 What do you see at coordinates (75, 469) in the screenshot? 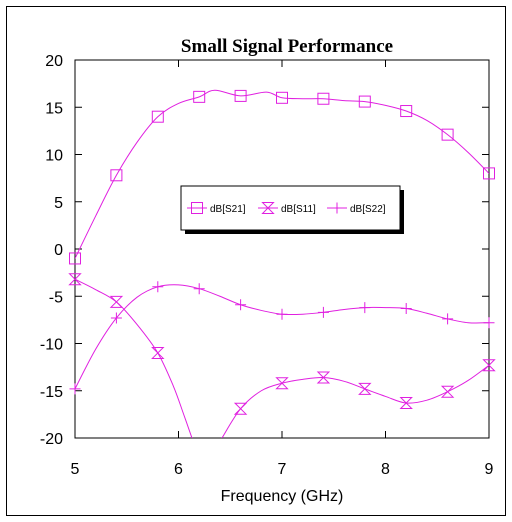
I see `x-tick-label: 5` at bounding box center [75, 469].